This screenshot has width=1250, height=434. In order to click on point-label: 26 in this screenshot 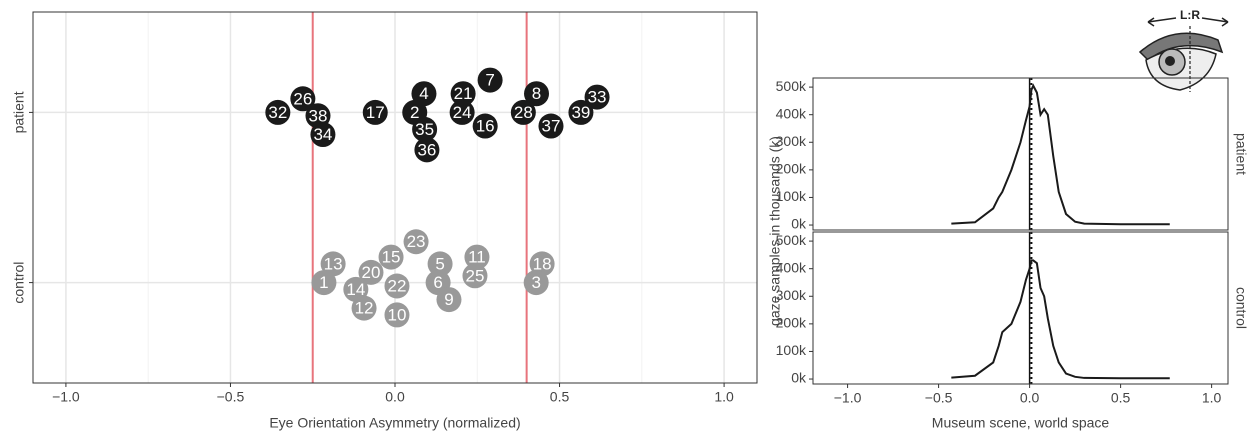, I will do `click(302, 98)`.